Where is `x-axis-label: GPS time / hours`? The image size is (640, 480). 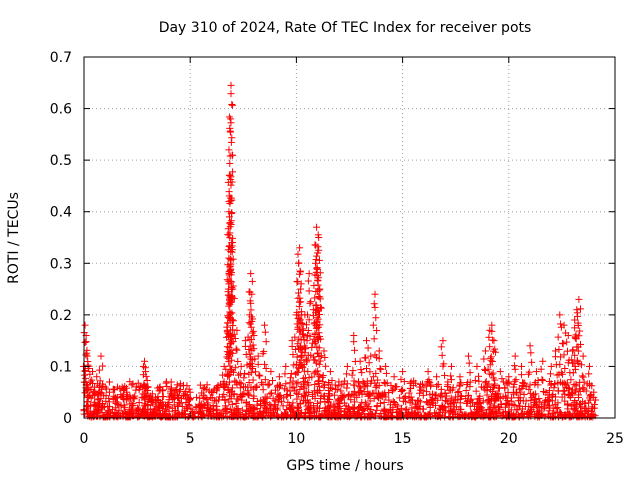
x-axis-label: GPS time / hours is located at coordinates (344, 466).